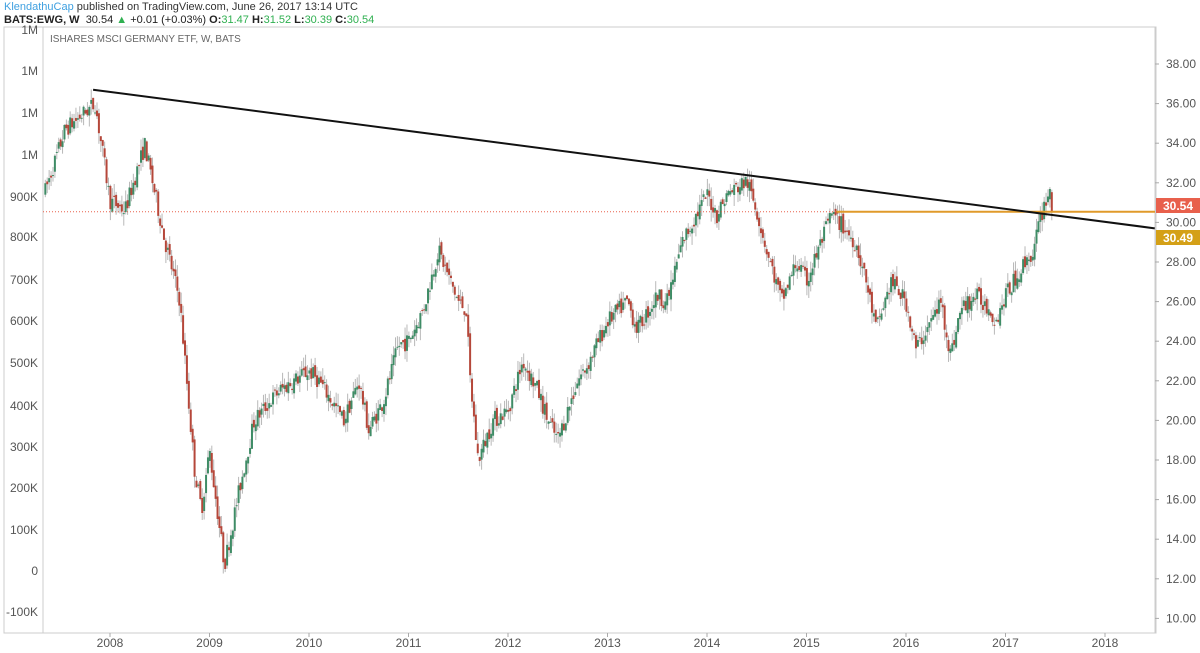  I want to click on right-axis-label: 38.00, so click(1181, 64).